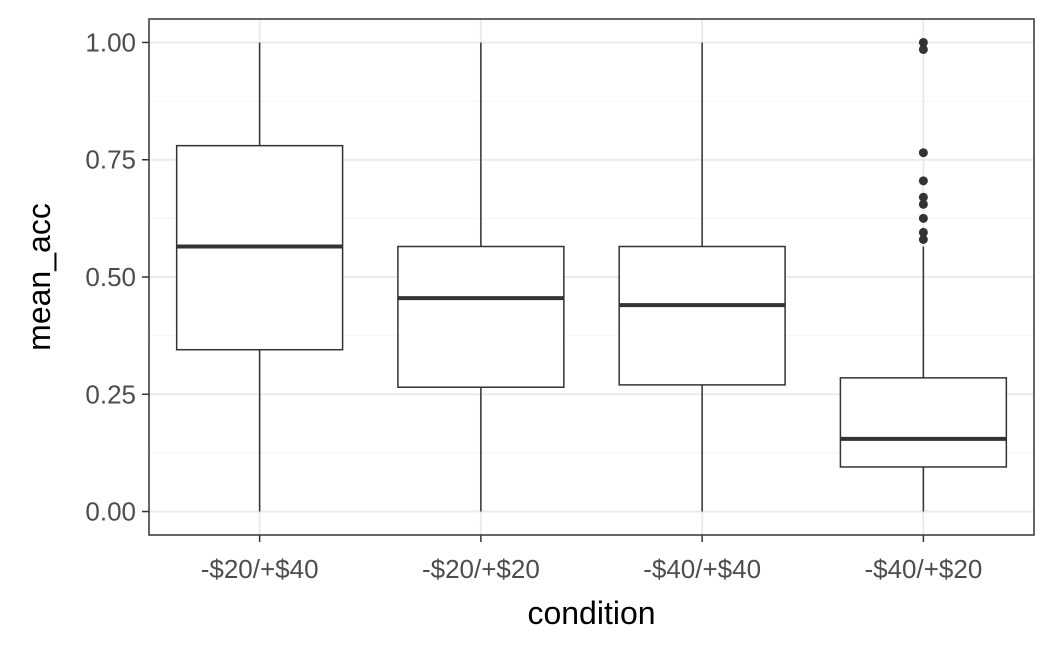 The image size is (1056, 652). I want to click on x-tick-label: -$40/+$40, so click(702, 569).